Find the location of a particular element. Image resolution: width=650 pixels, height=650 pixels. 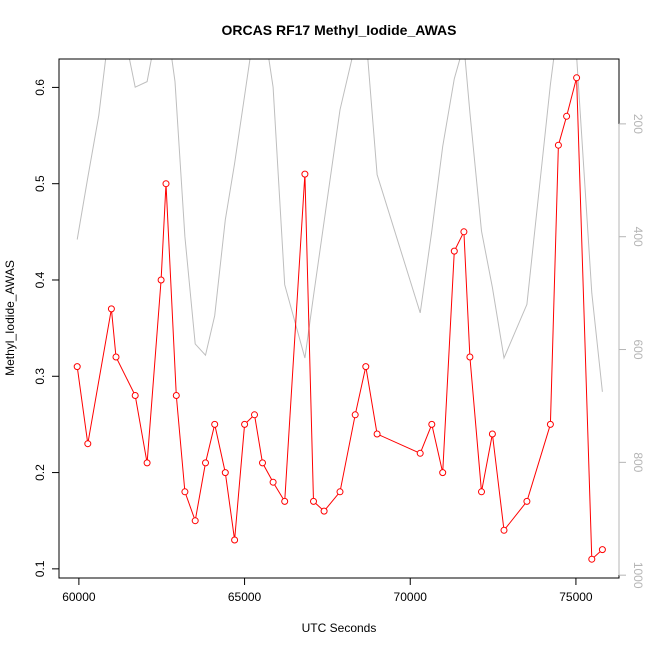

y-axis: 0.1 0.2 0.3 0.4 0.5 0.6 is located at coordinates (46, 328).